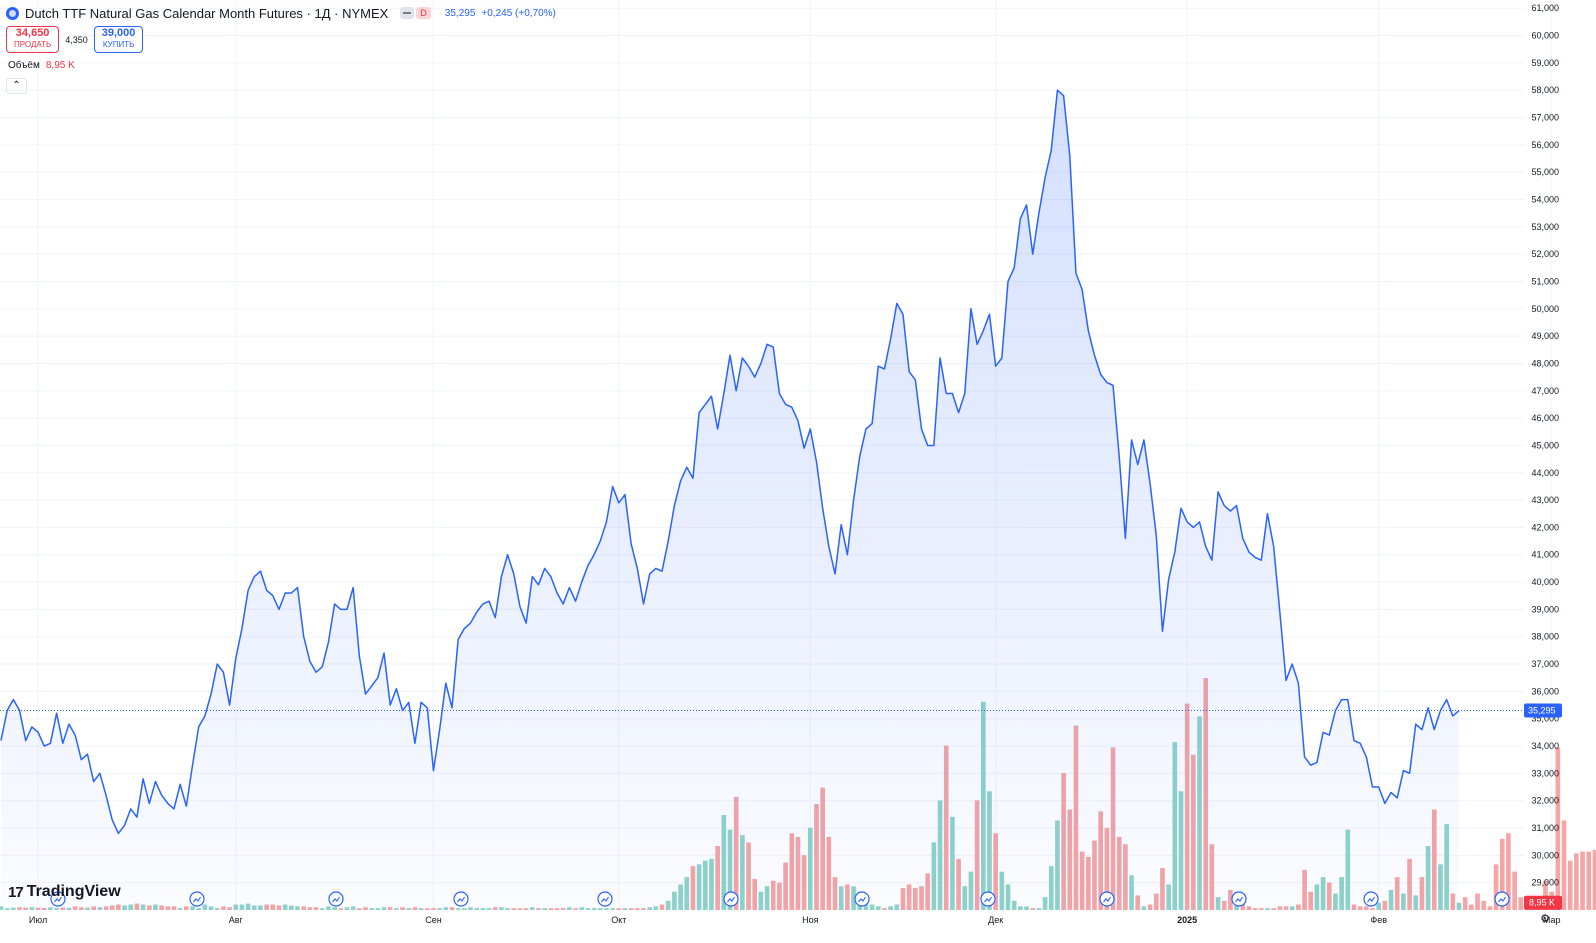 The height and width of the screenshot is (943, 1596). I want to click on y-tick-label: 52,000, so click(1545, 254).